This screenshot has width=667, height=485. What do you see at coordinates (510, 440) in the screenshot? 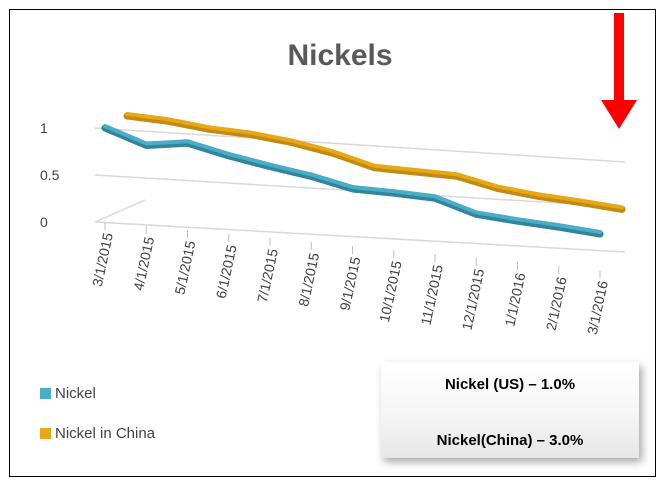
I see `callout-china-change: Nickel(China) – 3.0%` at bounding box center [510, 440].